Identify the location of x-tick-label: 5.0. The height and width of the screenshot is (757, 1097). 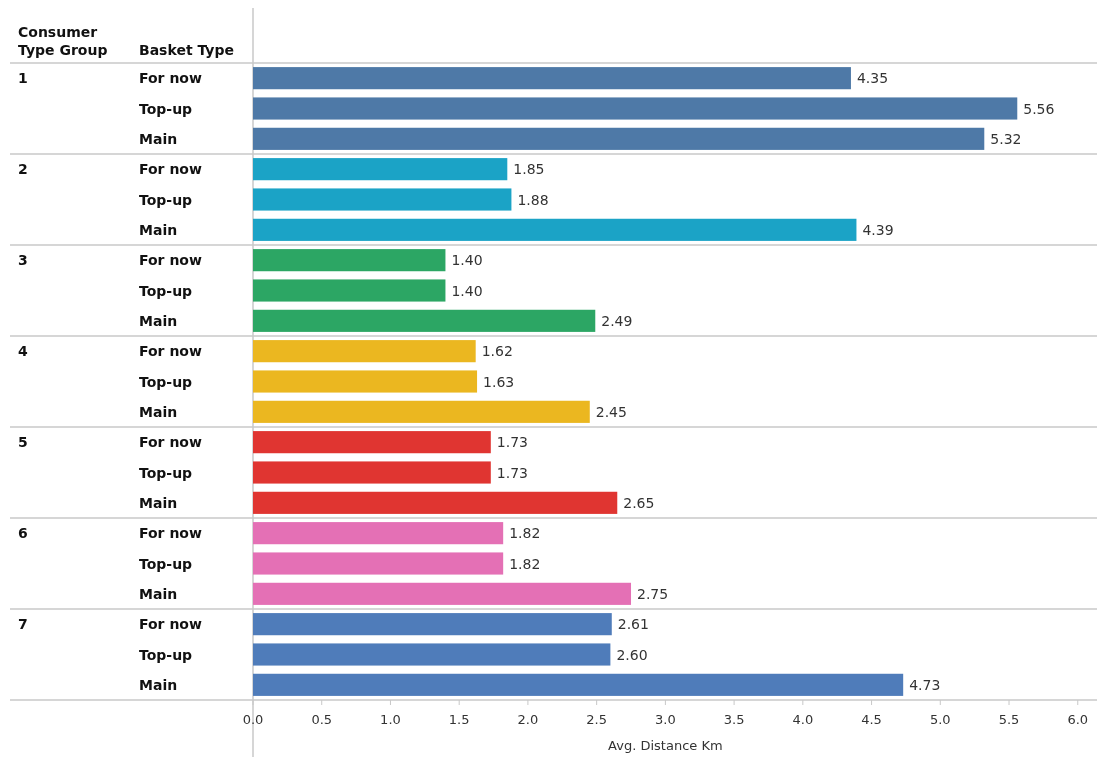
(940, 719).